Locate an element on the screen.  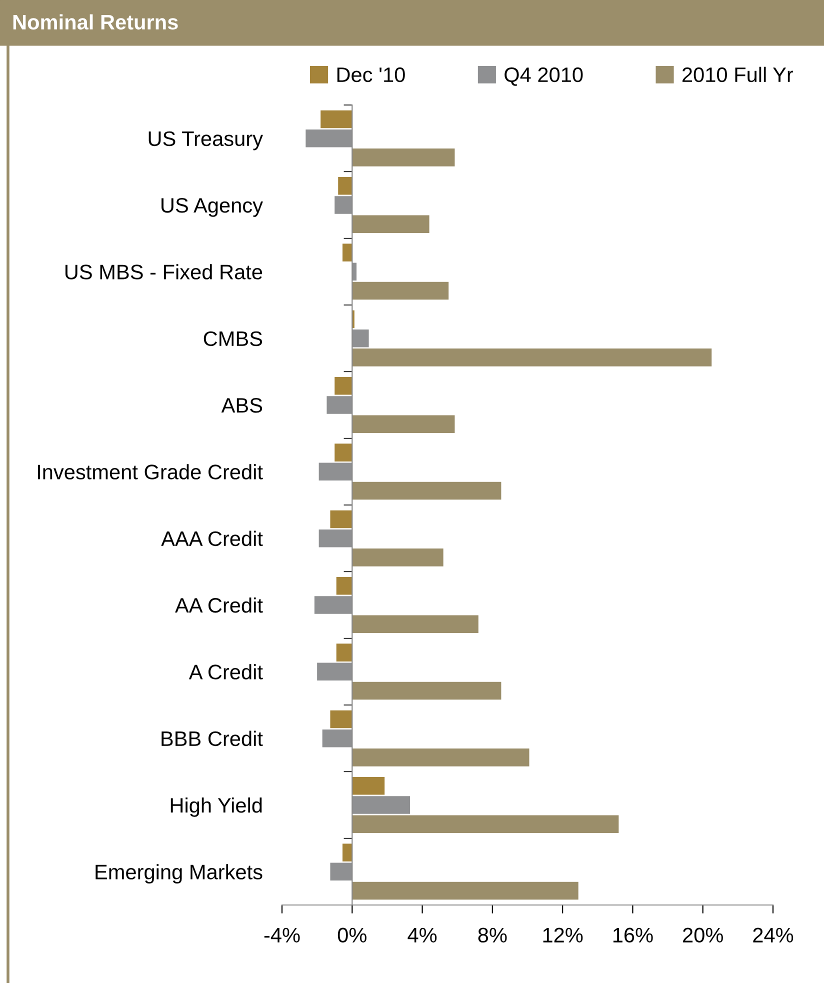
y-tick-label: Emerging Markets is located at coordinates (179, 874).